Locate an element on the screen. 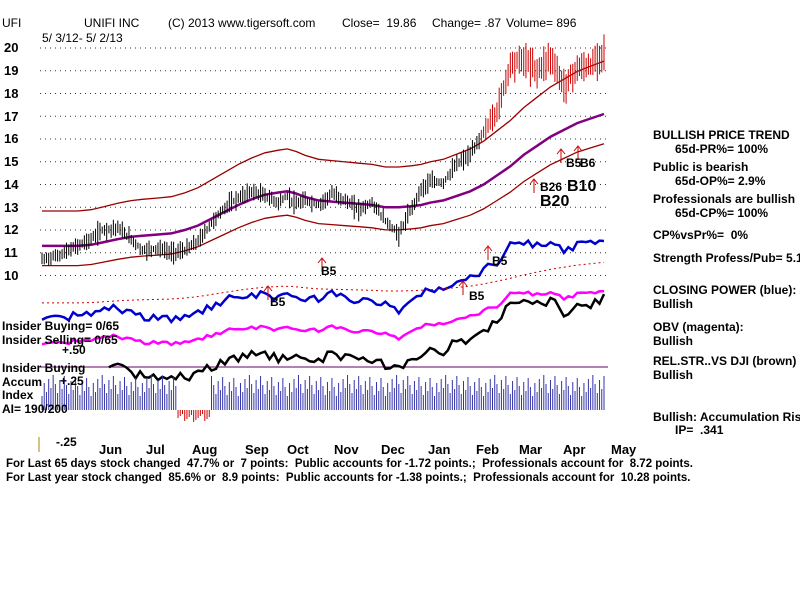 The width and height of the screenshot is (800, 600). insider-buying: Insider Buying= 0/65 is located at coordinates (61, 326).